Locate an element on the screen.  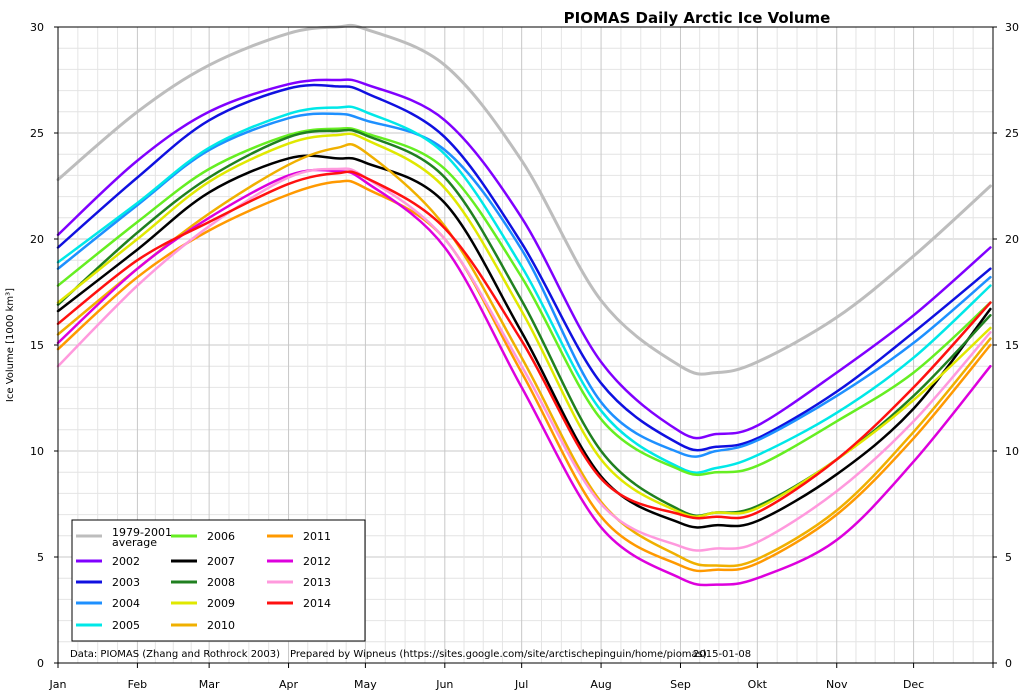
legend-label: 2008 is located at coordinates (221, 582).